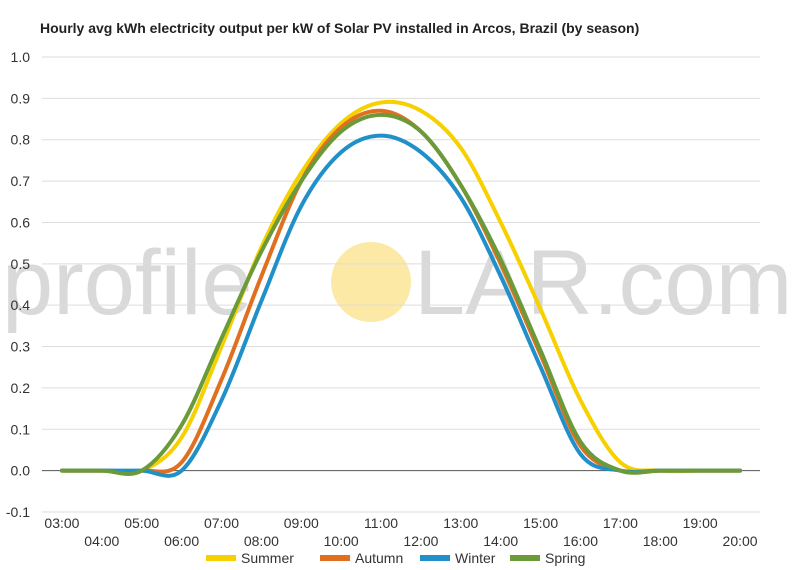  I want to click on x-tick-label: 19:00, so click(700, 523).